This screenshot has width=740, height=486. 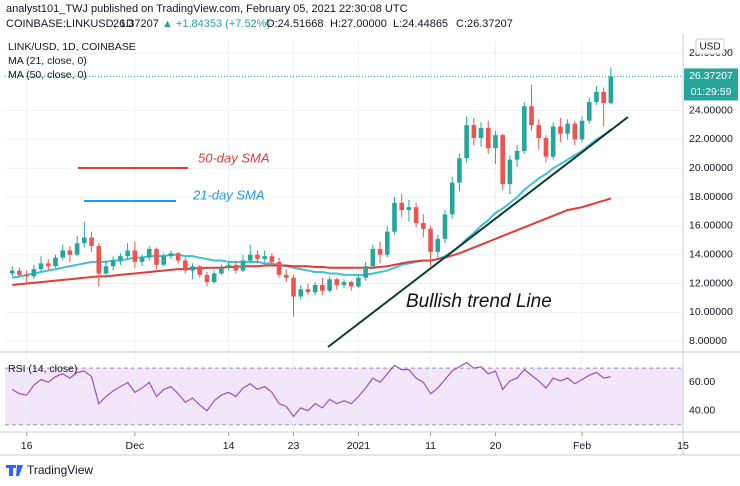 What do you see at coordinates (359, 446) in the screenshot?
I see `x-tick-label: 2021` at bounding box center [359, 446].